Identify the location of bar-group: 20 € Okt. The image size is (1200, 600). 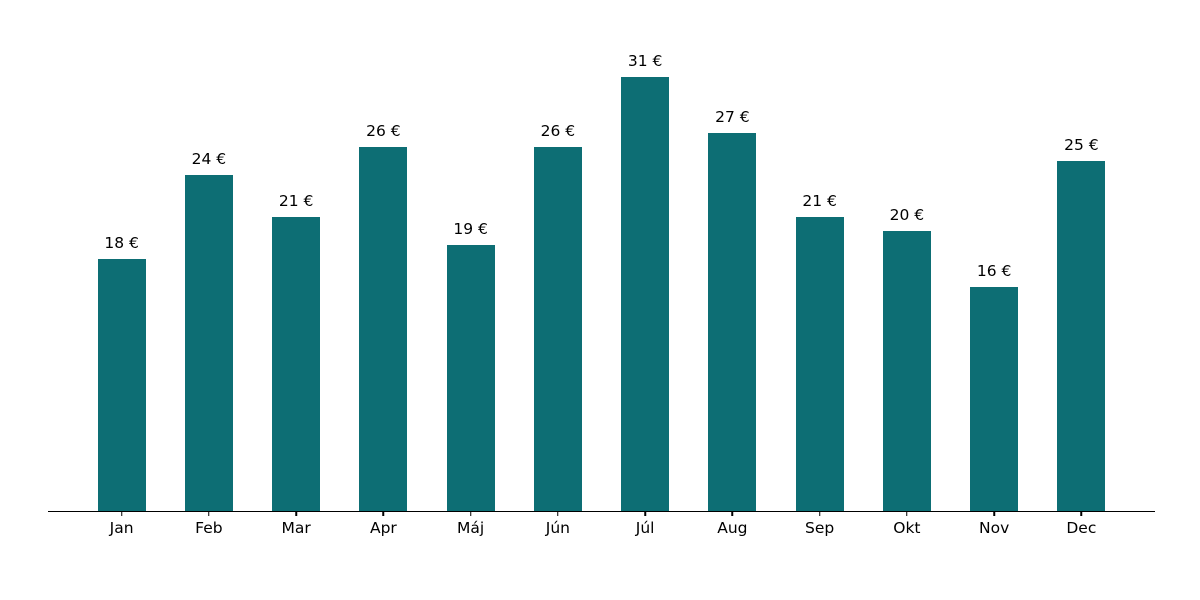
(906, 289).